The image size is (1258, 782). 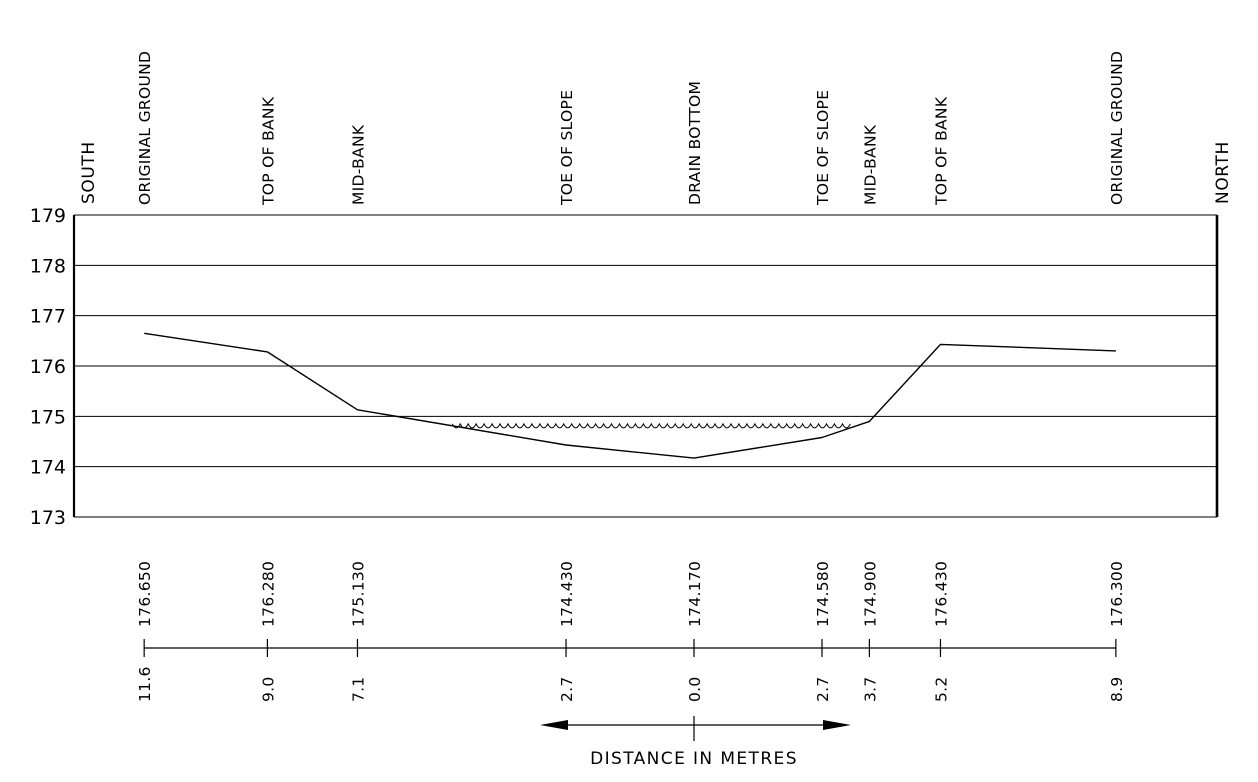 What do you see at coordinates (695, 689) in the screenshot?
I see `station-distance-label: 0.0` at bounding box center [695, 689].